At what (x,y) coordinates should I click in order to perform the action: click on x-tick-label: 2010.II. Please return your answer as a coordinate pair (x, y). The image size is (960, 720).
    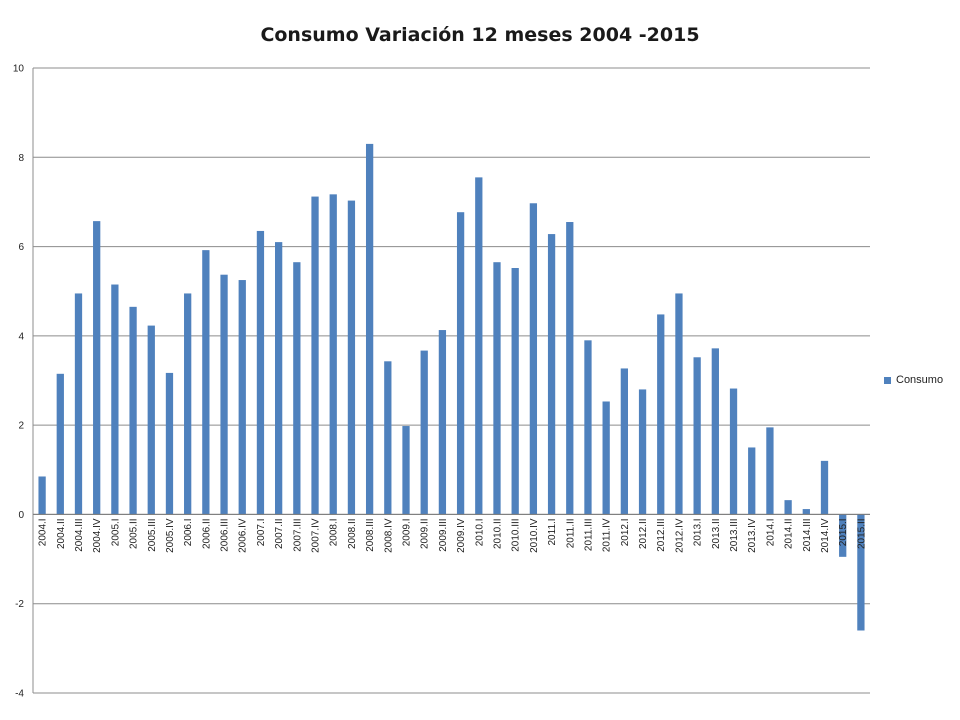
    Looking at the image, I should click on (497, 533).